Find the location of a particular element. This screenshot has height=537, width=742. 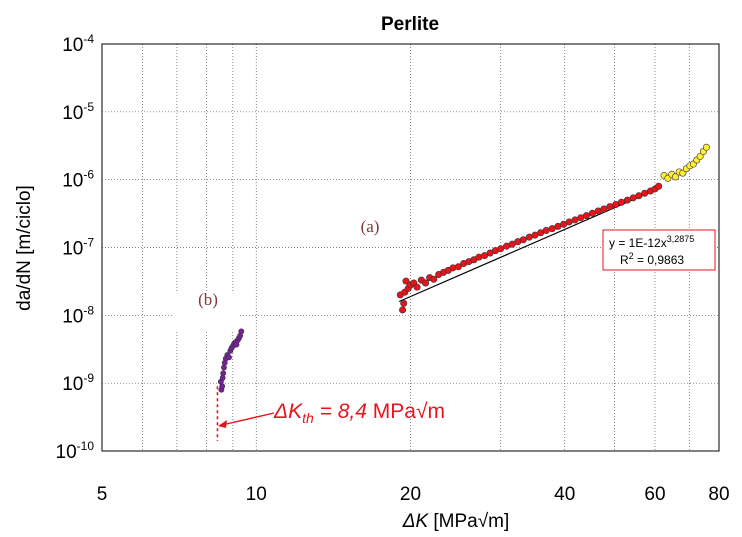

x-tick-label: 80 is located at coordinates (718, 494).